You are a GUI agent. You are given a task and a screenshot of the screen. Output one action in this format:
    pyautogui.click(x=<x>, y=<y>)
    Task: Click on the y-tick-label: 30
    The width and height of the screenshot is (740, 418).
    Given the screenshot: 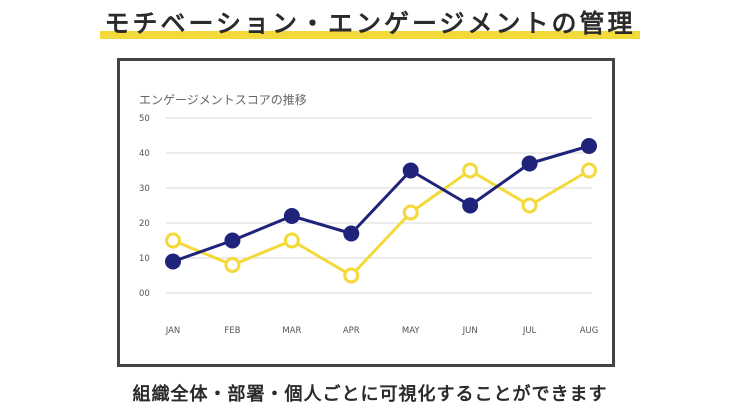 What is the action you would take?
    pyautogui.click(x=144, y=189)
    